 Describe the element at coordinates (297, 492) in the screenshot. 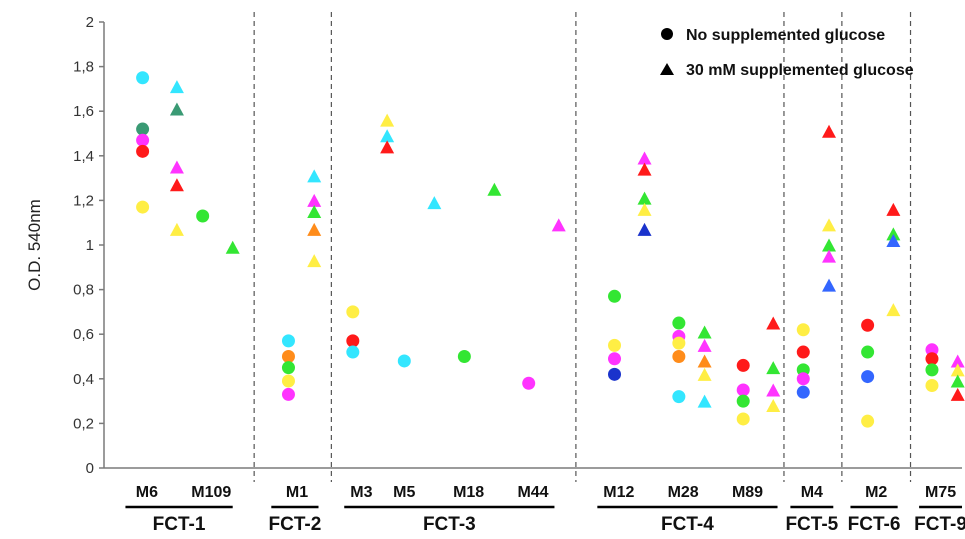

I see `x-tick-label: M1` at that location.